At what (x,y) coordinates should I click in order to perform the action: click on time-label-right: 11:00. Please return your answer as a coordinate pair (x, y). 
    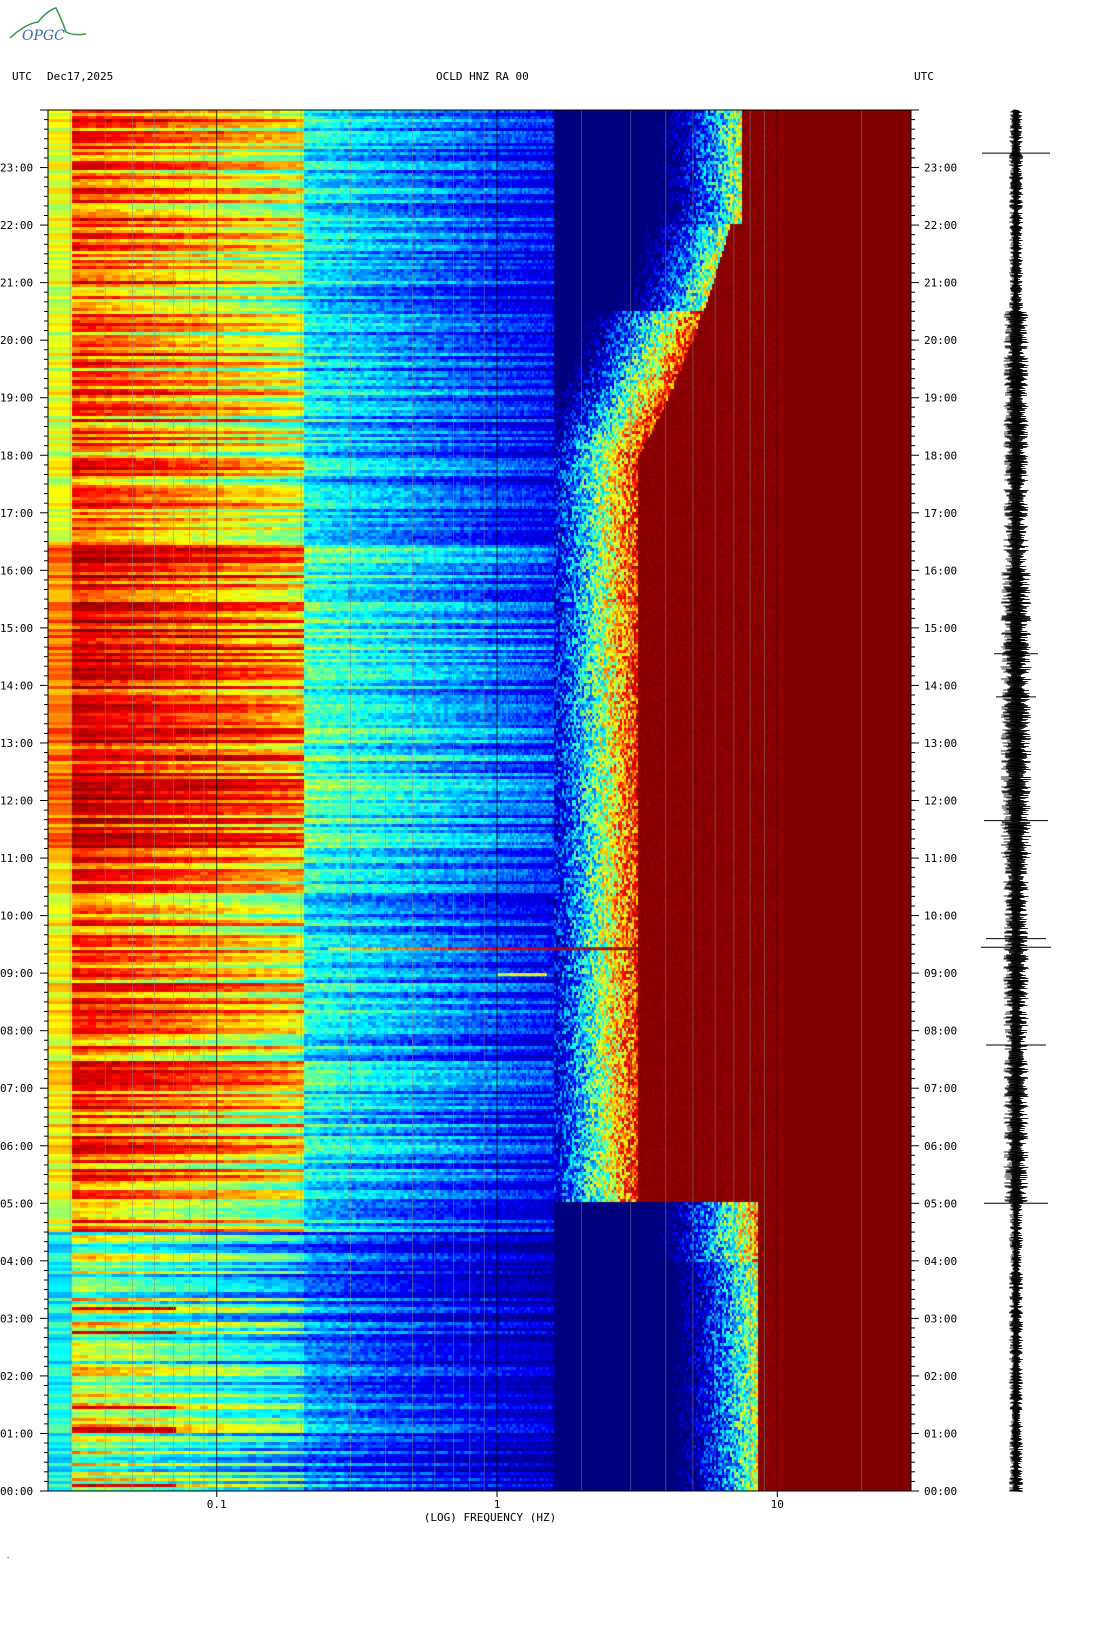
    Looking at the image, I should click on (940, 858).